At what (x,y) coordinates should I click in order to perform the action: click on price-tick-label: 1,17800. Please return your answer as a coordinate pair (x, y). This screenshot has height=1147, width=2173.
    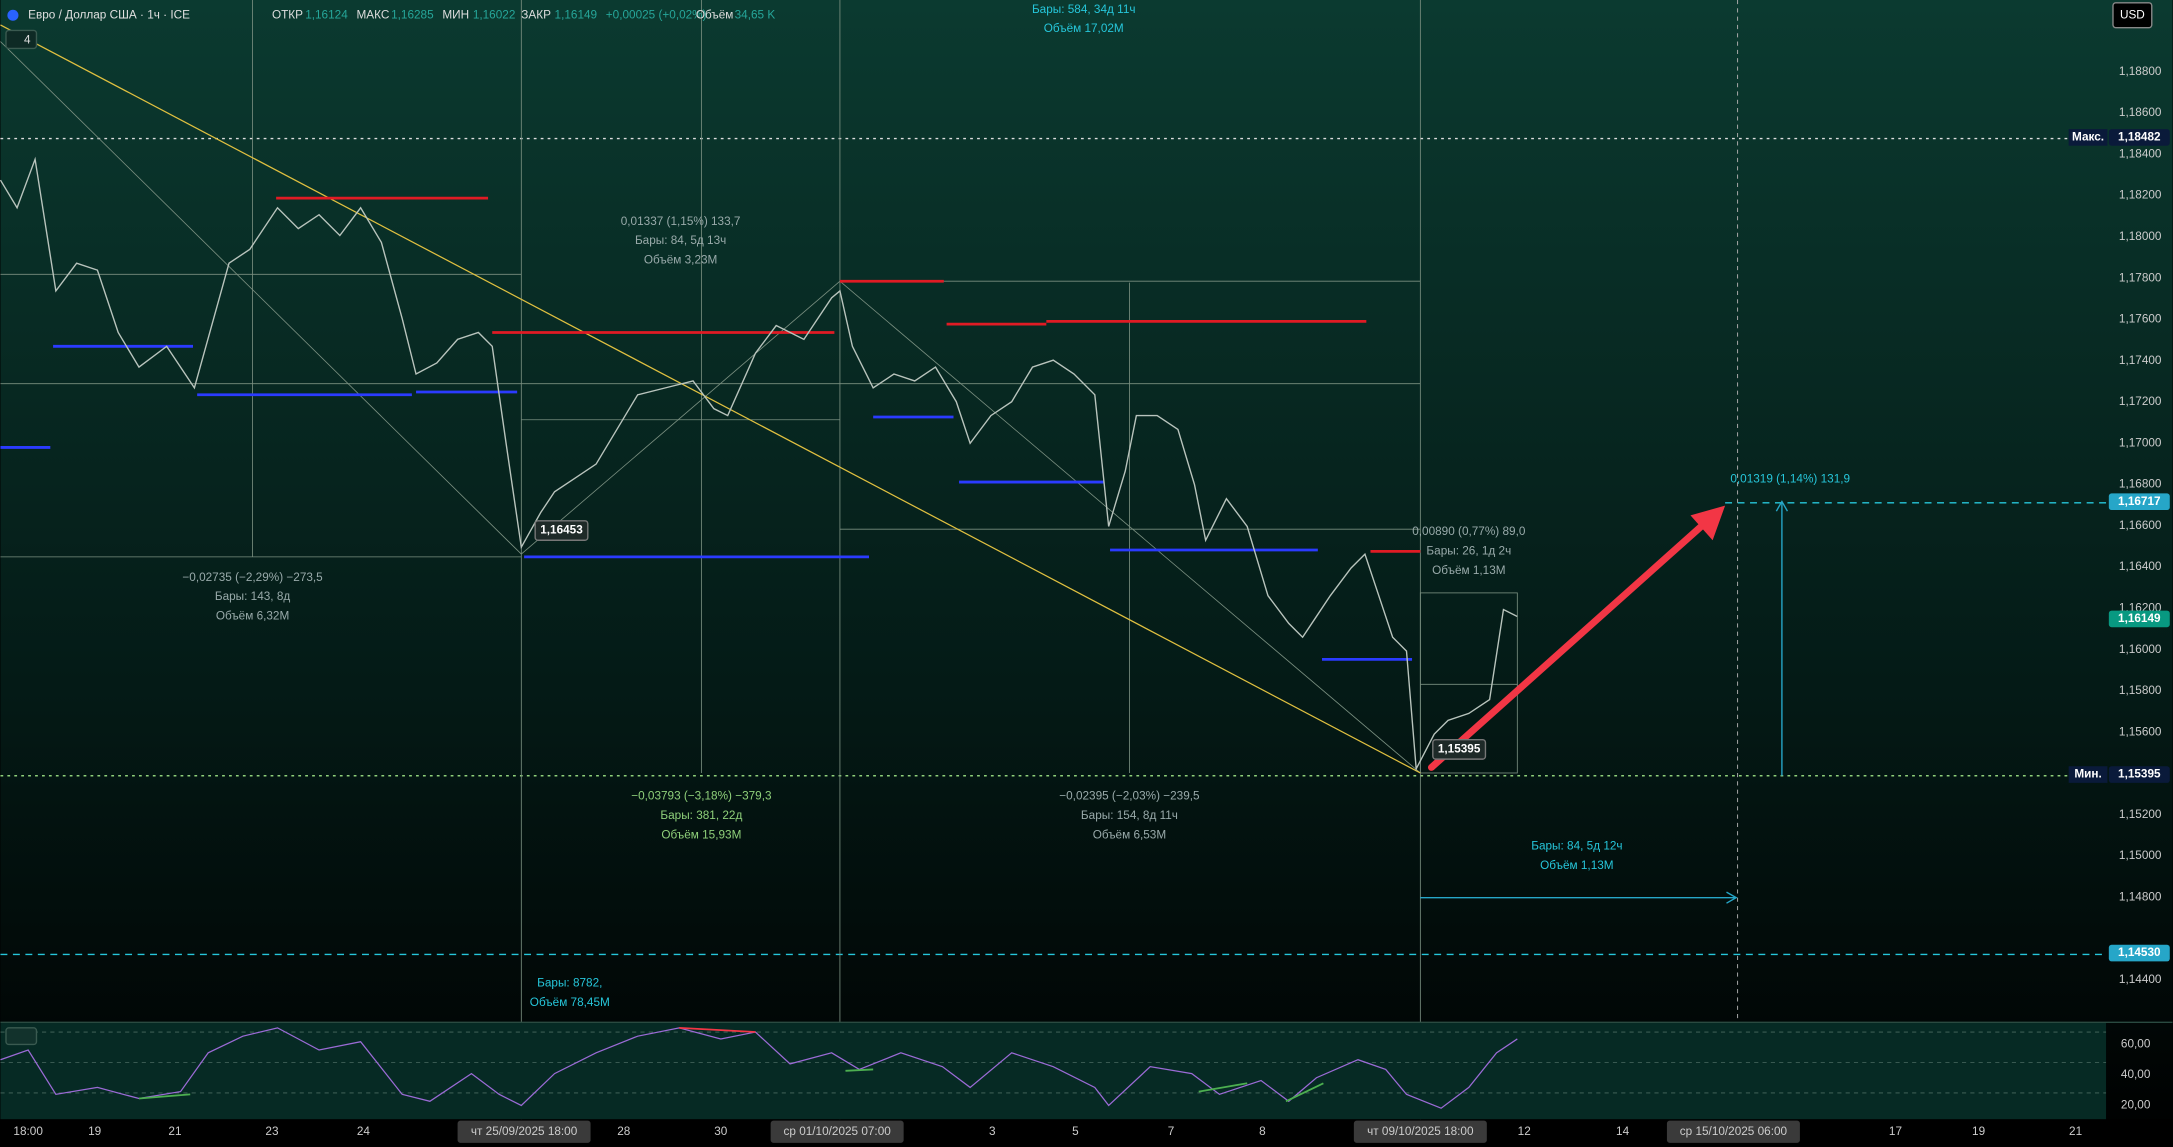
    Looking at the image, I should click on (2140, 277).